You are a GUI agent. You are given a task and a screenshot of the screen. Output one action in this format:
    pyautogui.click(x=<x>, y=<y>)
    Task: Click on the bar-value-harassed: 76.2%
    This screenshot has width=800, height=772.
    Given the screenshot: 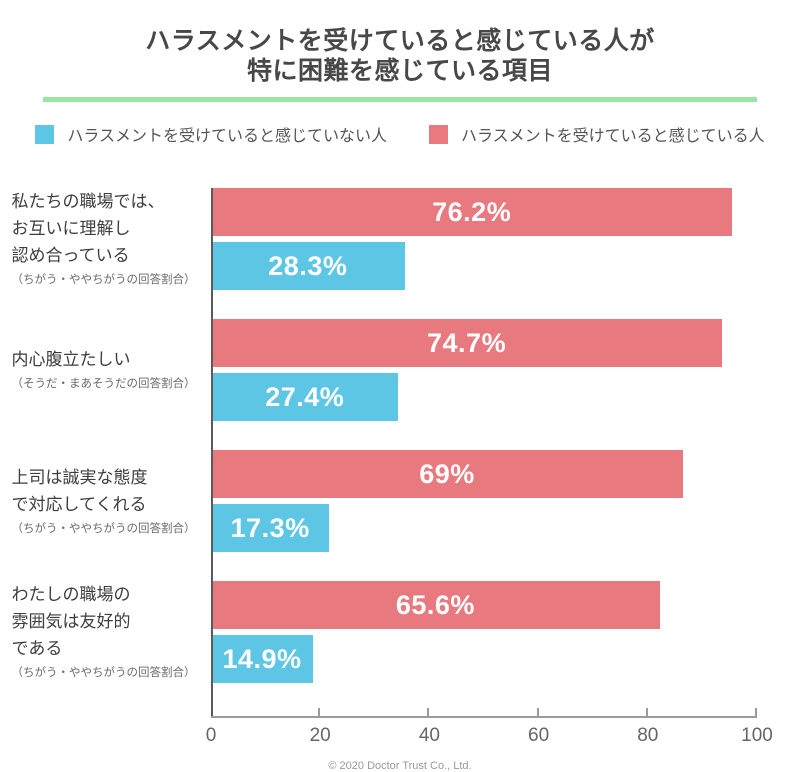 What is the action you would take?
    pyautogui.click(x=472, y=211)
    